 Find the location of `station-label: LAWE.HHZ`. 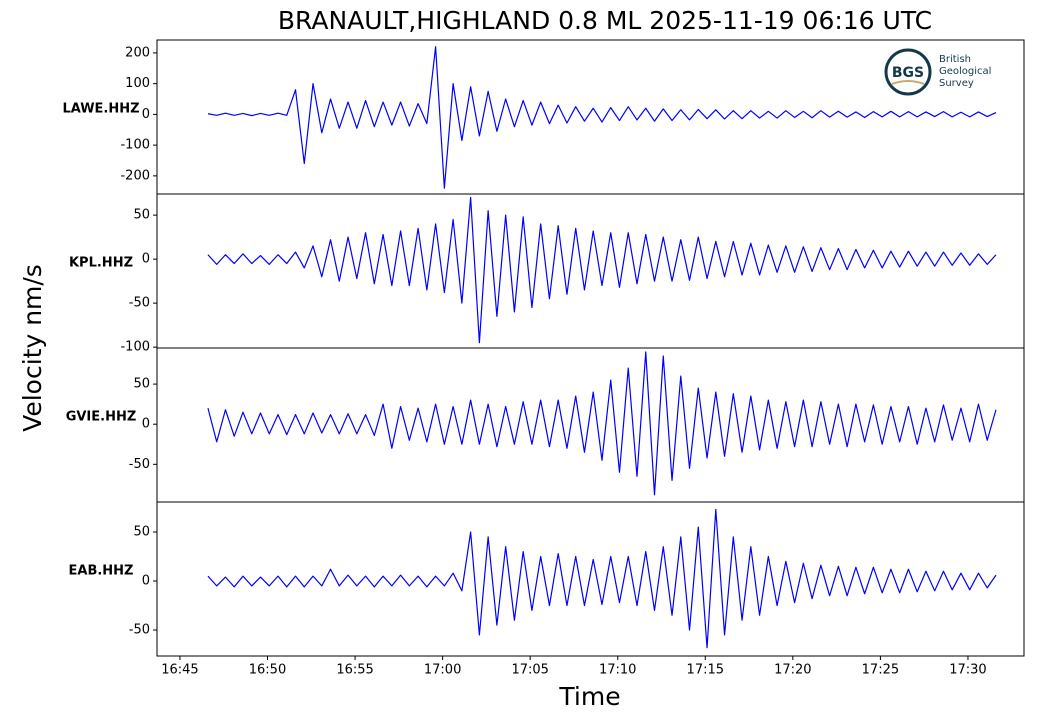

station-label: LAWE.HHZ is located at coordinates (100, 109).